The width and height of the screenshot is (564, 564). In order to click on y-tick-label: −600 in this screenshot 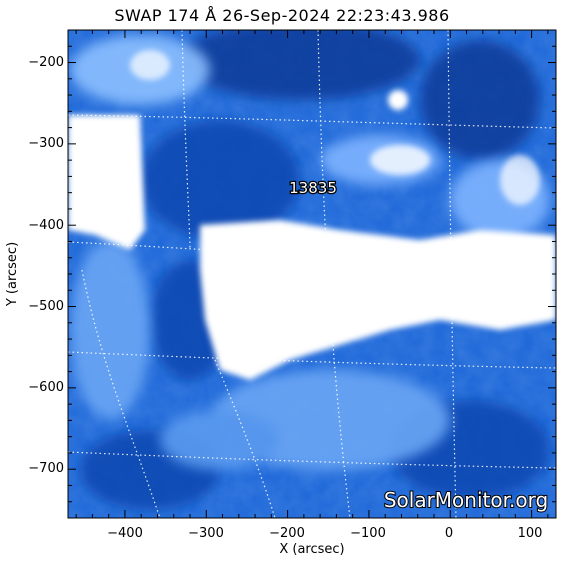, I will do `click(46, 387)`.